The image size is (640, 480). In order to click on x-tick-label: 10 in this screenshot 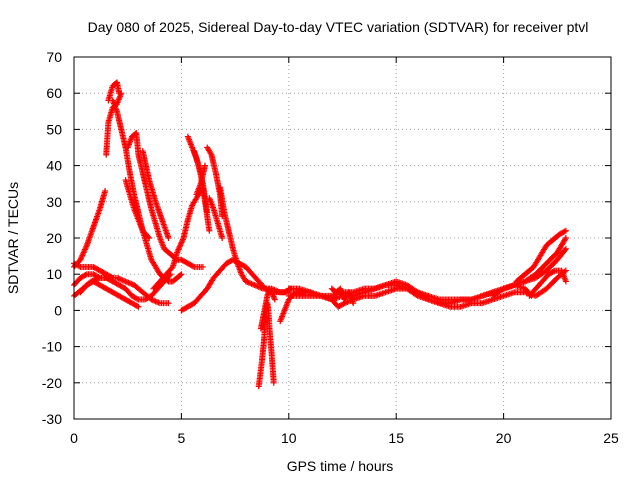, I will do `click(289, 438)`.